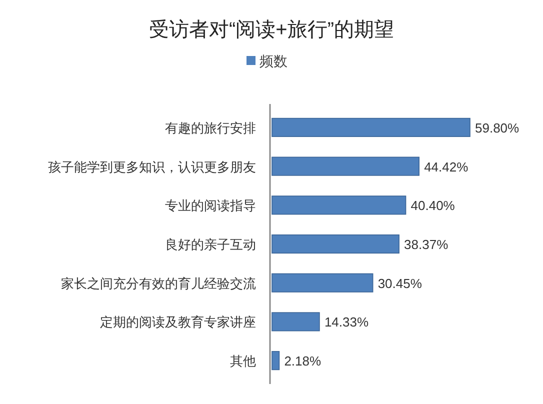 This screenshot has height=404, width=543. What do you see at coordinates (400, 283) in the screenshot?
I see `data-label: 30.45%` at bounding box center [400, 283].